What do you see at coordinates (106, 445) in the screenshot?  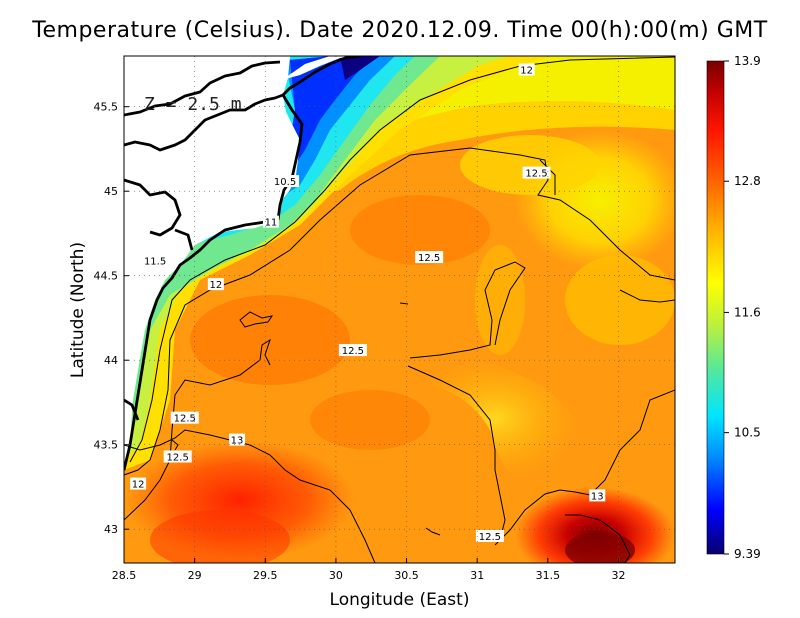 I see `y-tick-label: 43.5` at bounding box center [106, 445].